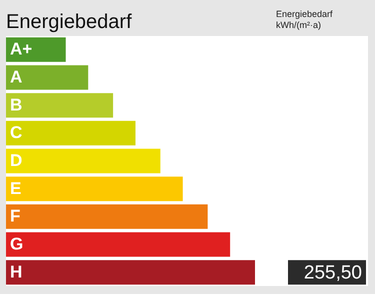 The image size is (375, 300). What do you see at coordinates (16, 160) in the screenshot?
I see `y-tick-label: D` at bounding box center [16, 160].